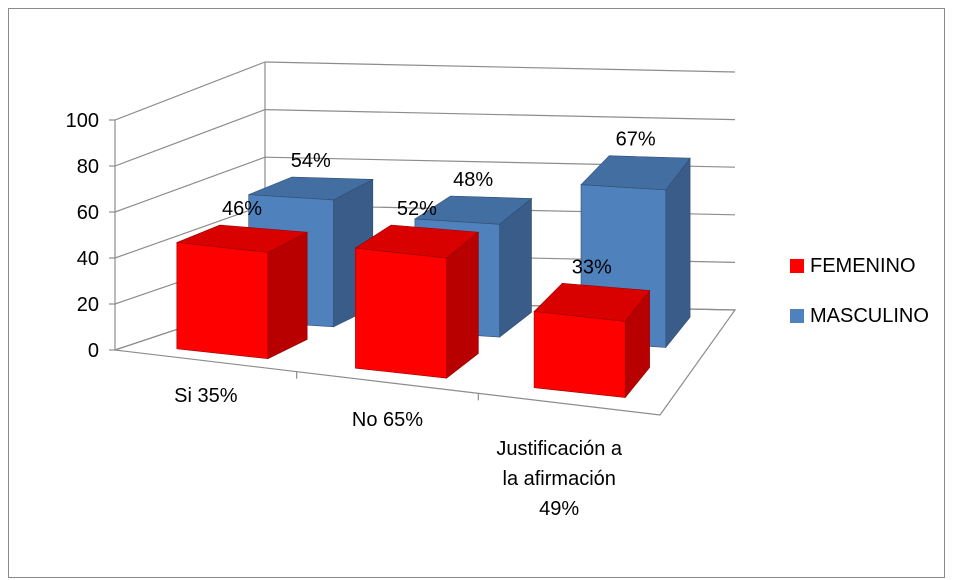 The width and height of the screenshot is (954, 580). What do you see at coordinates (93, 351) in the screenshot?
I see `y-tick-label: 0` at bounding box center [93, 351].